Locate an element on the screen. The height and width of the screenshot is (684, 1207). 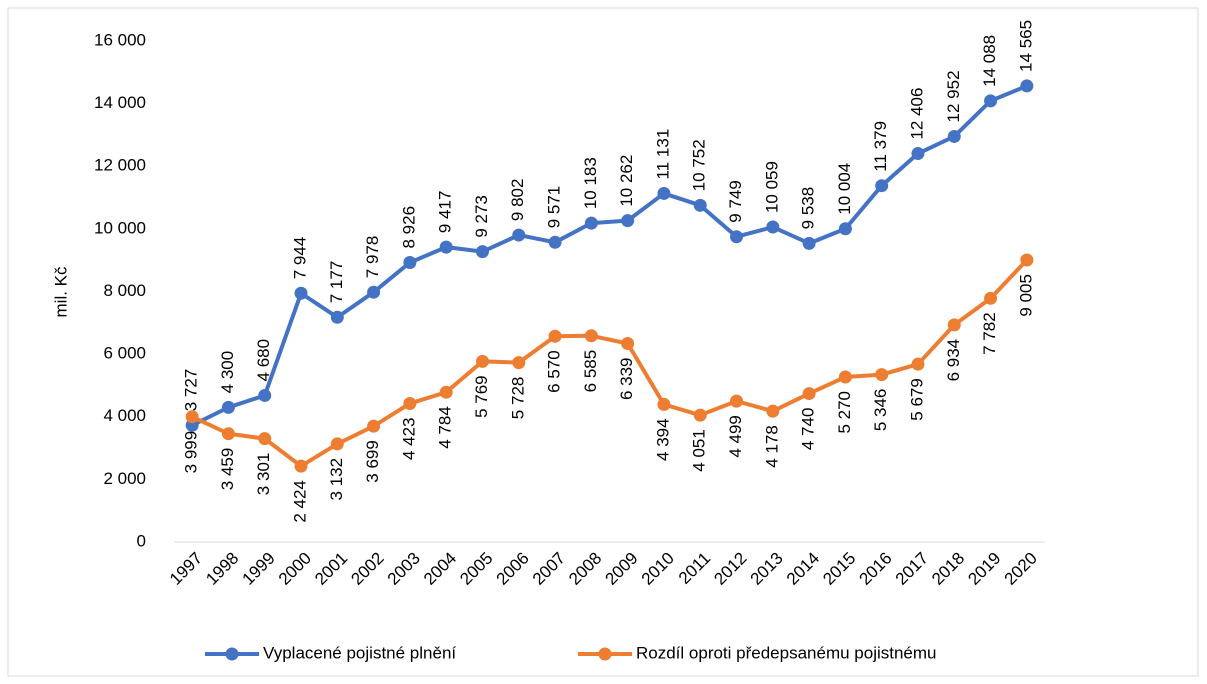
data-label: 3 699 is located at coordinates (372, 461).